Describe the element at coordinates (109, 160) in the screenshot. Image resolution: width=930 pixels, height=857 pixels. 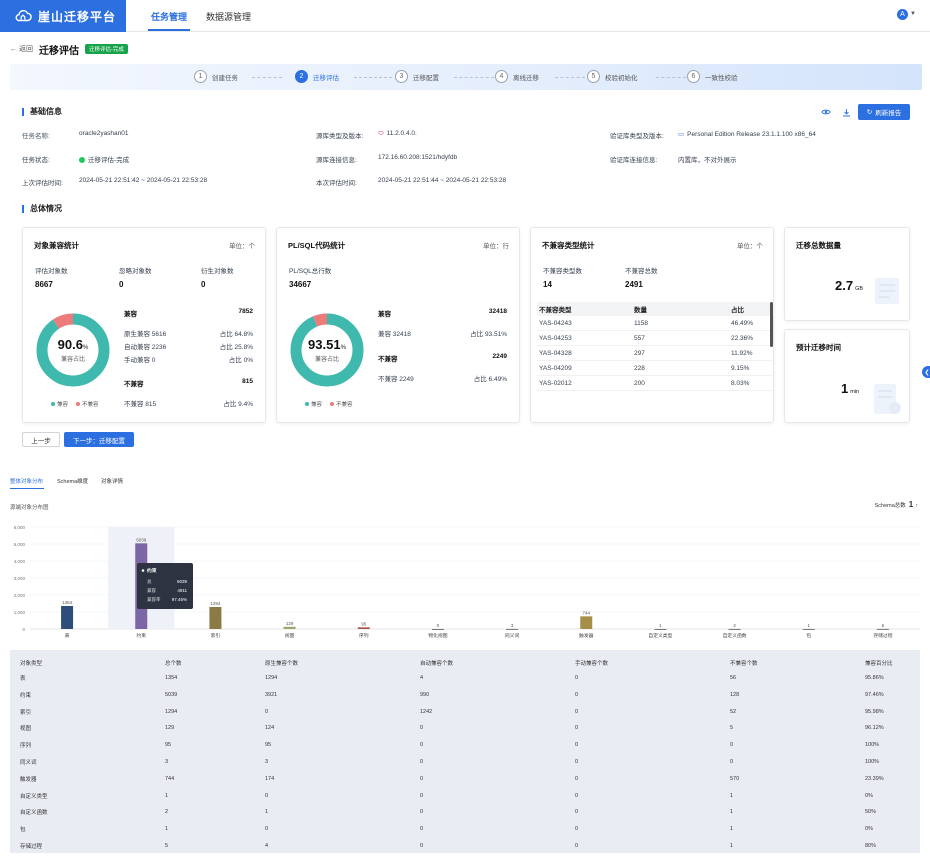
I see `task-status-text: 迁移评估-完成` at that location.